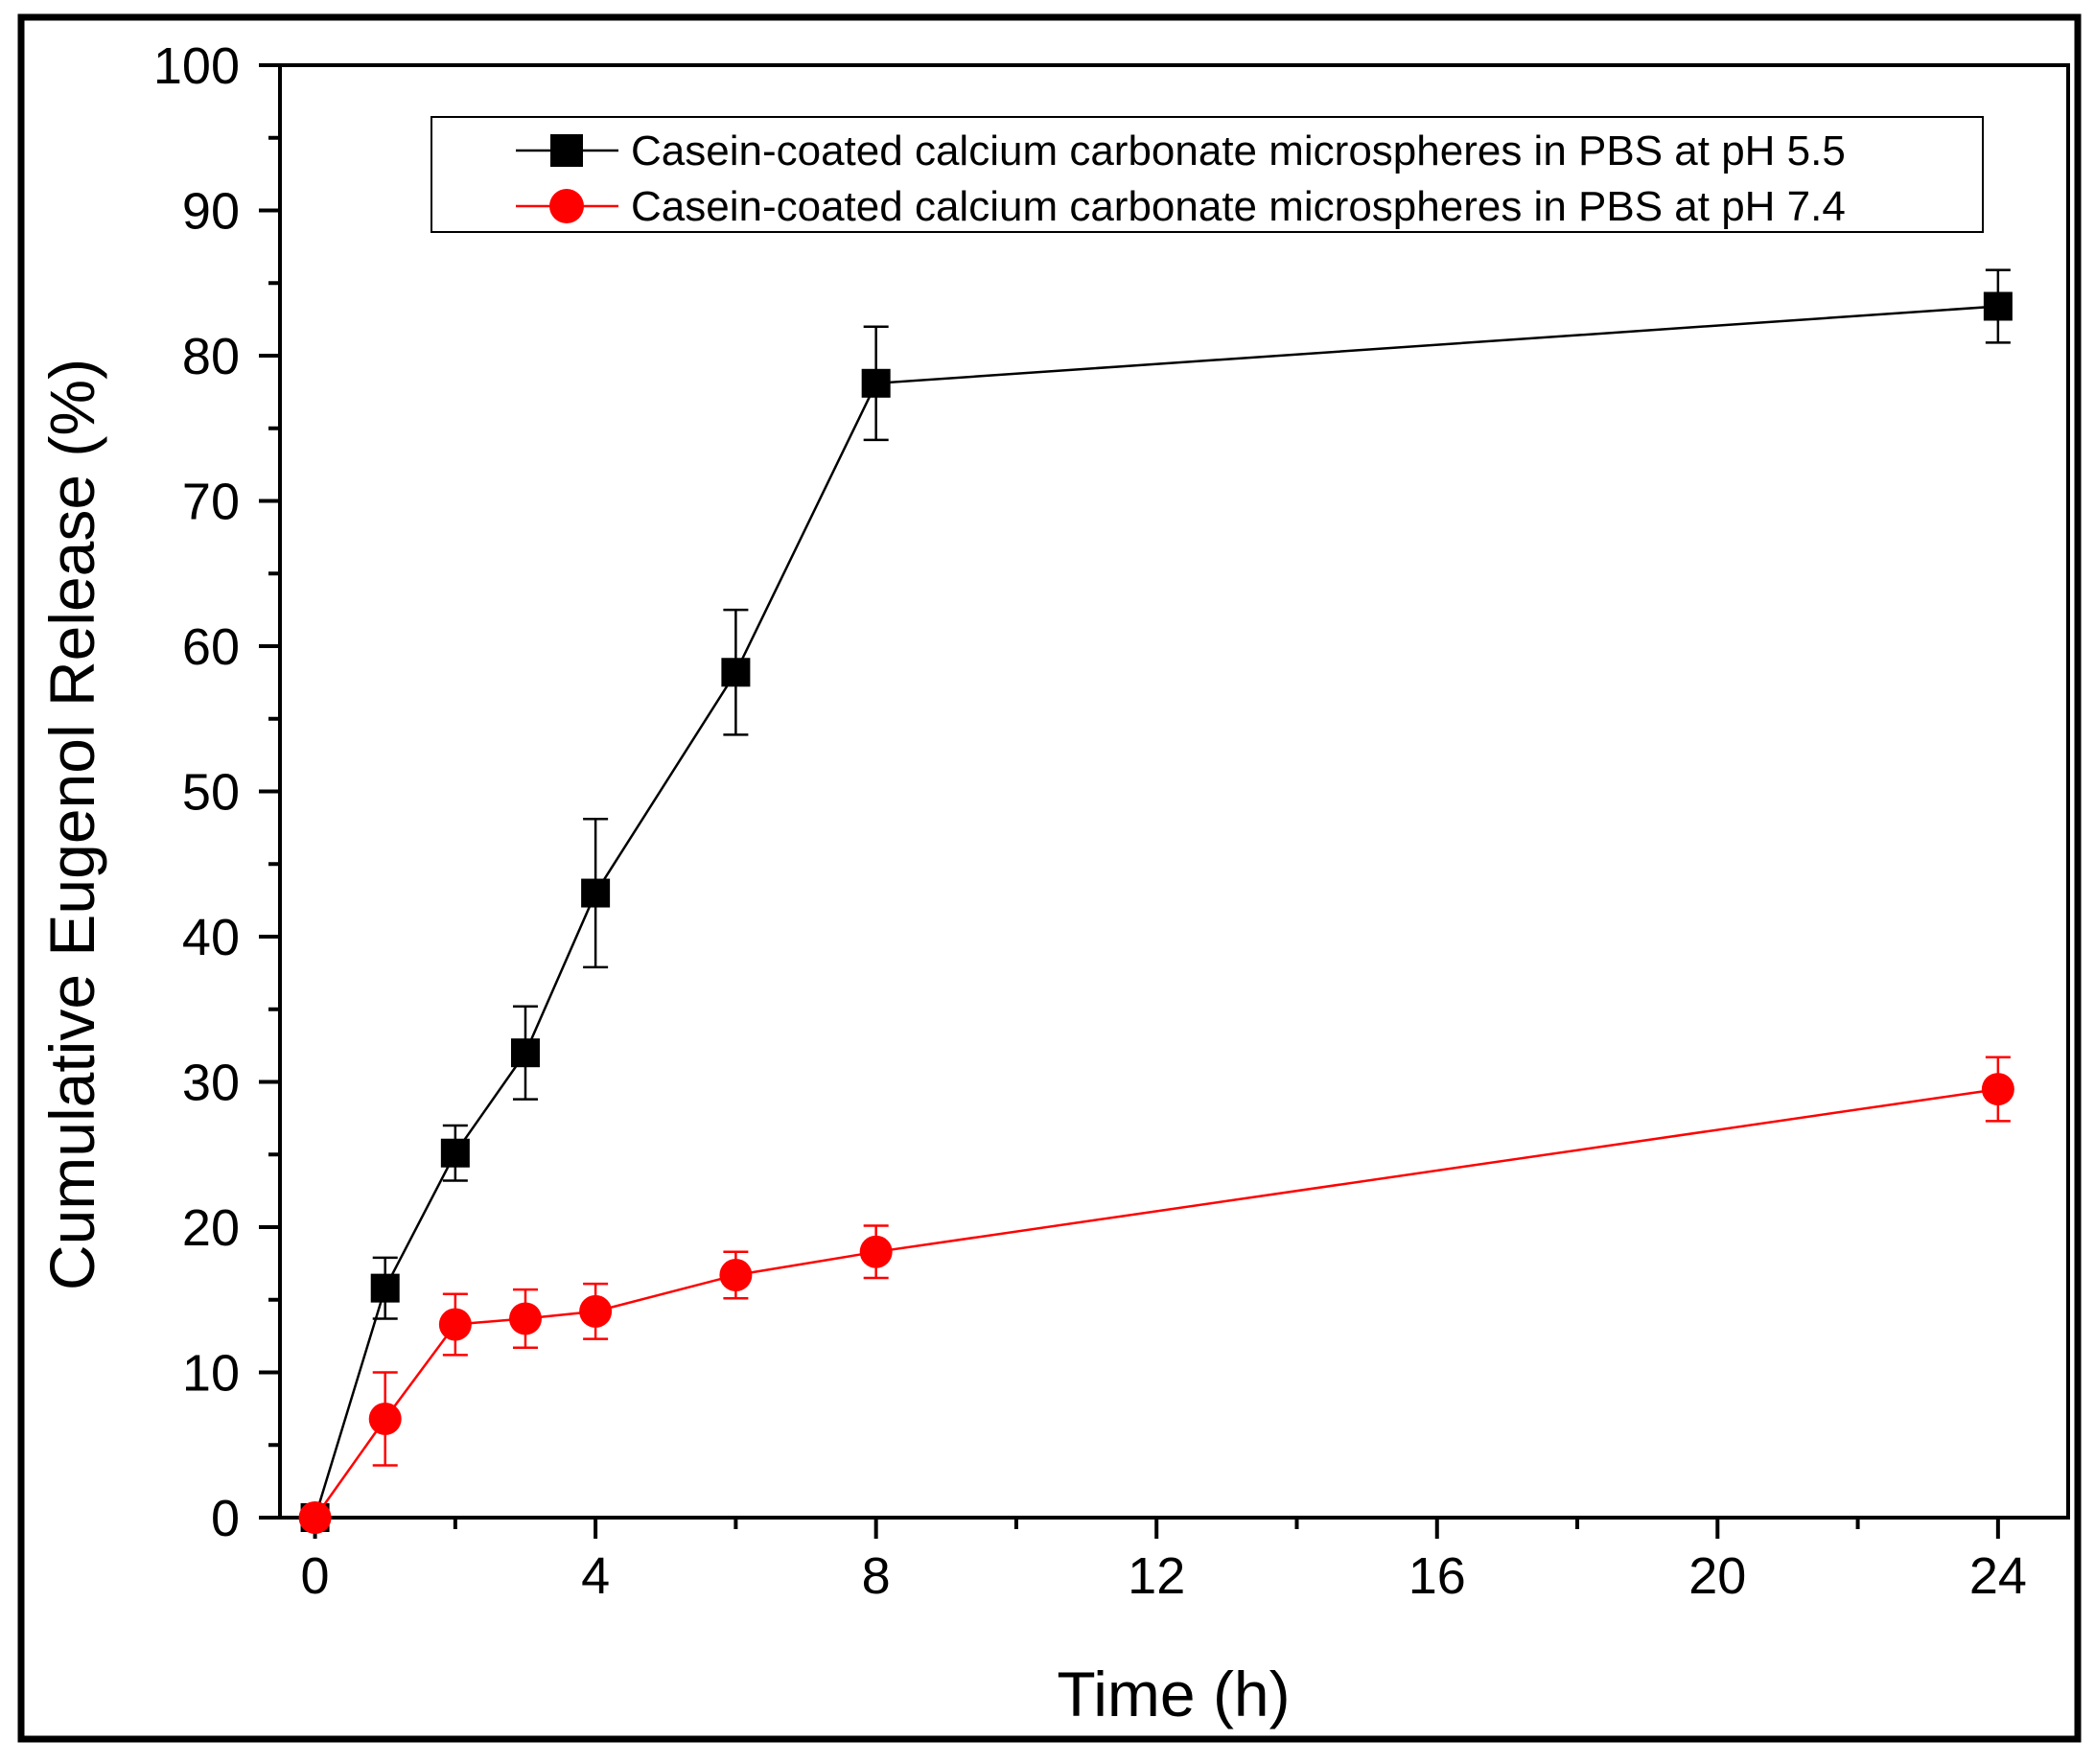 The image size is (2095, 1764). What do you see at coordinates (211, 356) in the screenshot?
I see `y-tick-label: 80` at bounding box center [211, 356].